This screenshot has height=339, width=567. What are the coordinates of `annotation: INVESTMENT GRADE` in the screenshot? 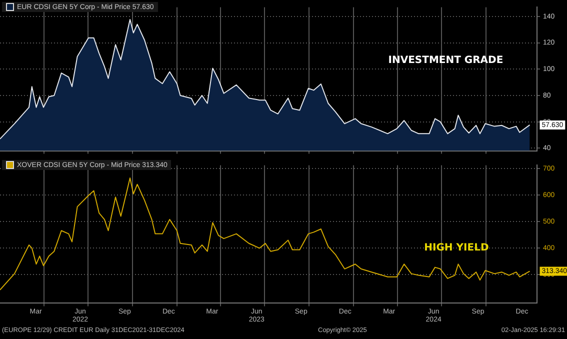 It's located at (446, 60).